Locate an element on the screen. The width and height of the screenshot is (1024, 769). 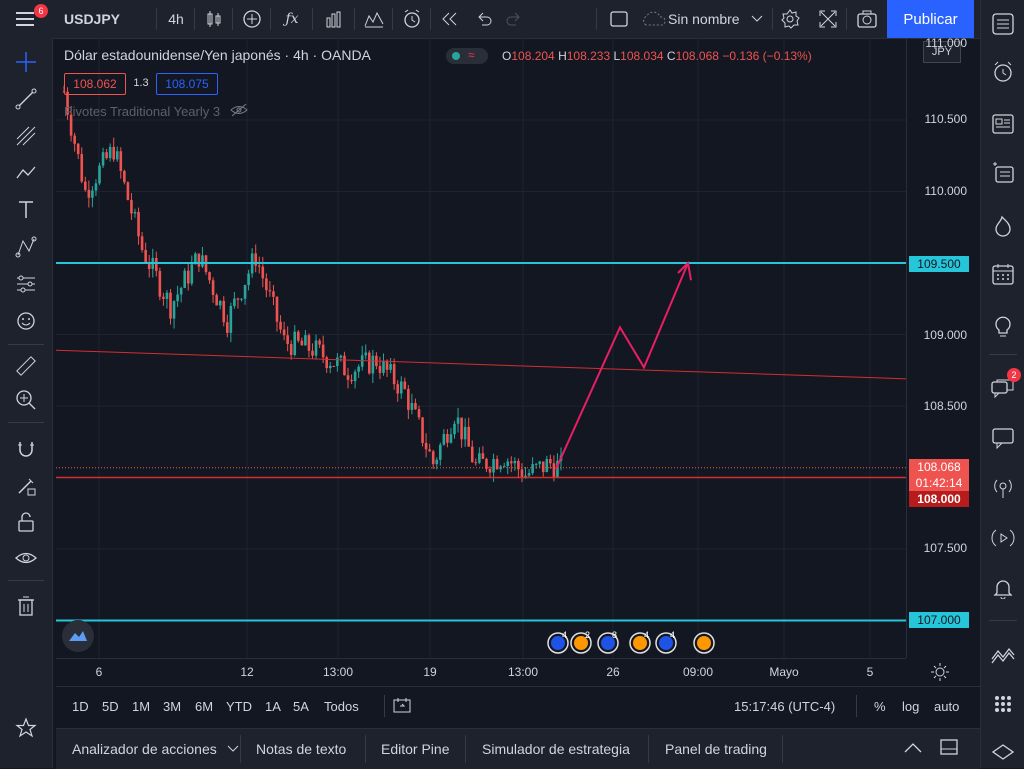
settings-button is located at coordinates (790, 19).